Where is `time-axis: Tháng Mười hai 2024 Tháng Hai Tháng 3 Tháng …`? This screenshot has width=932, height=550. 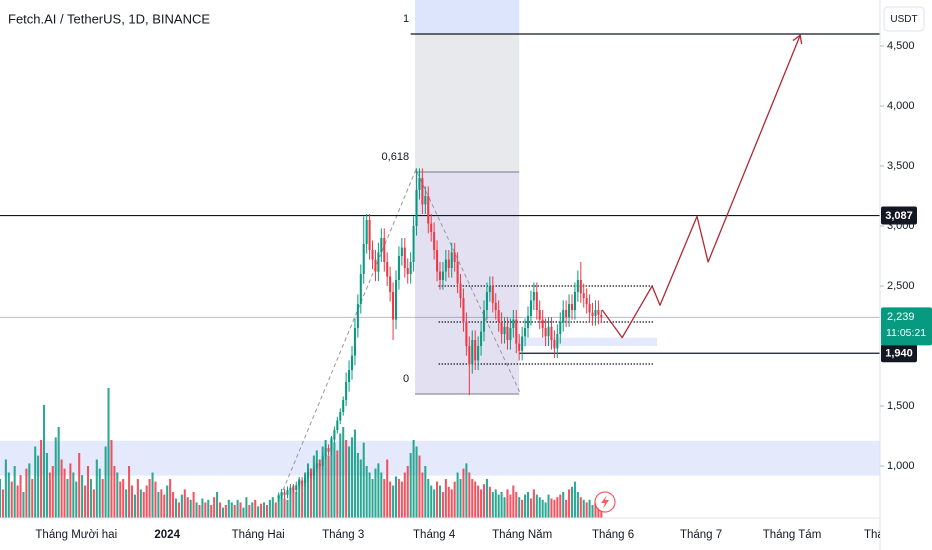 time-axis: Tháng Mười hai 2024 Tháng Hai Tháng 3 Tháng … is located at coordinates (457, 535).